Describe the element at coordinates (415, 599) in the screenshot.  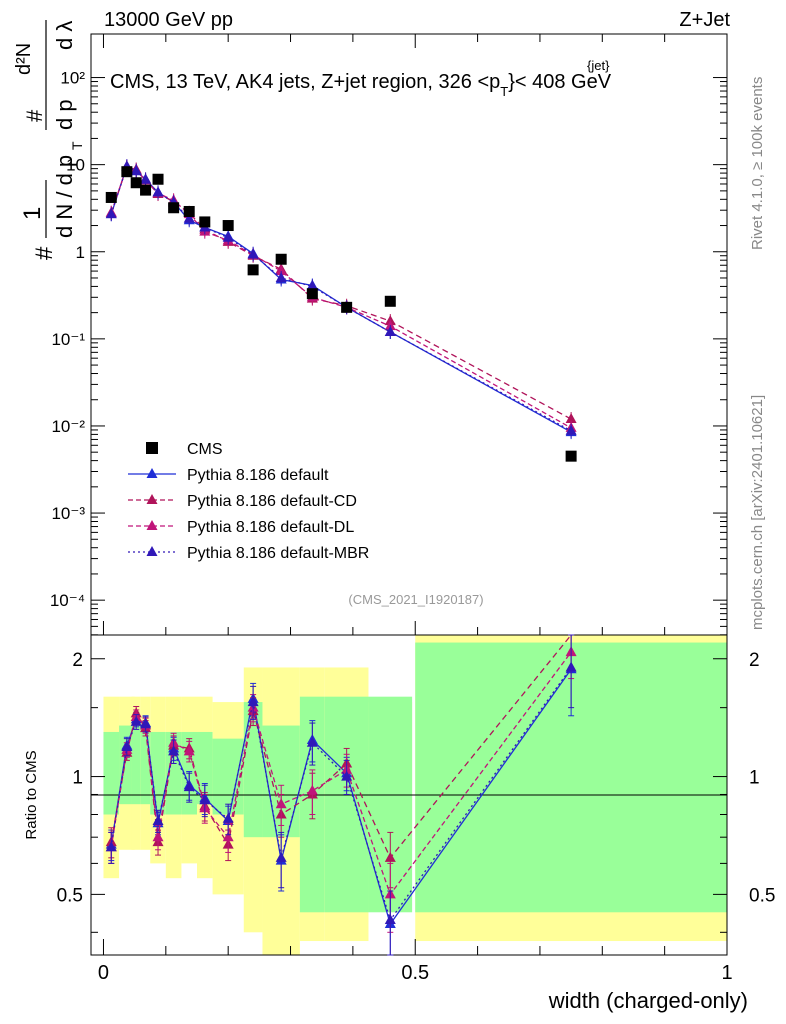
I see `analysis-watermark: (CMS_2021_I1920187)` at that location.